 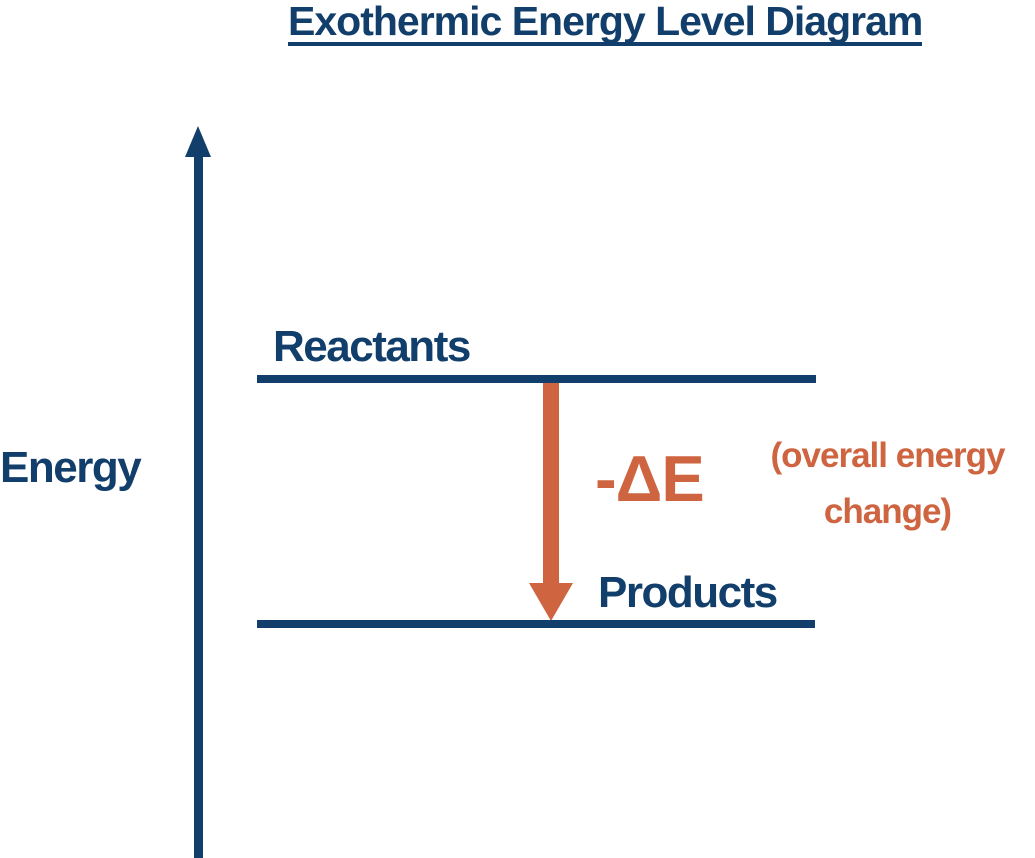 What do you see at coordinates (605, 23) in the screenshot?
I see `diagram-title: Exothermic Energy Level Diagram` at bounding box center [605, 23].